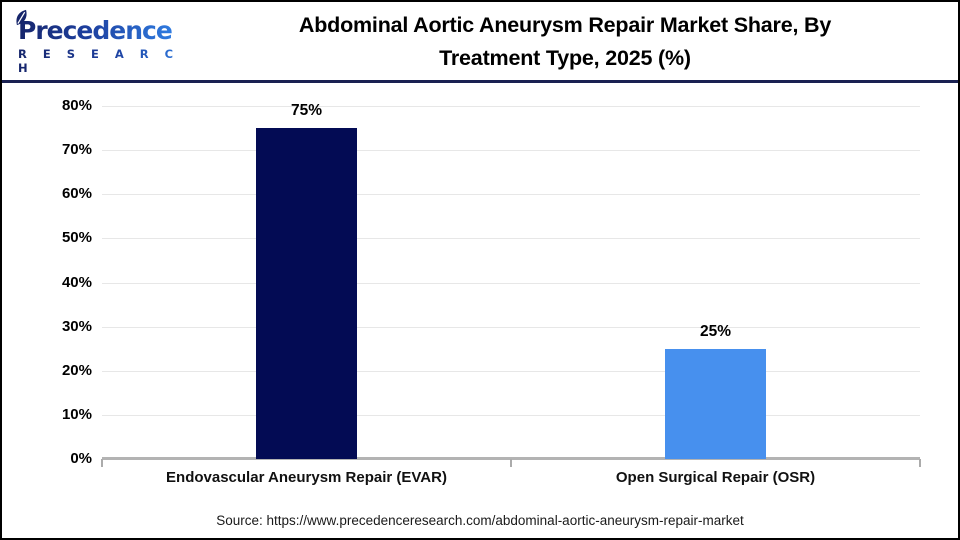  I want to click on leaf-icon, so click(21, 17).